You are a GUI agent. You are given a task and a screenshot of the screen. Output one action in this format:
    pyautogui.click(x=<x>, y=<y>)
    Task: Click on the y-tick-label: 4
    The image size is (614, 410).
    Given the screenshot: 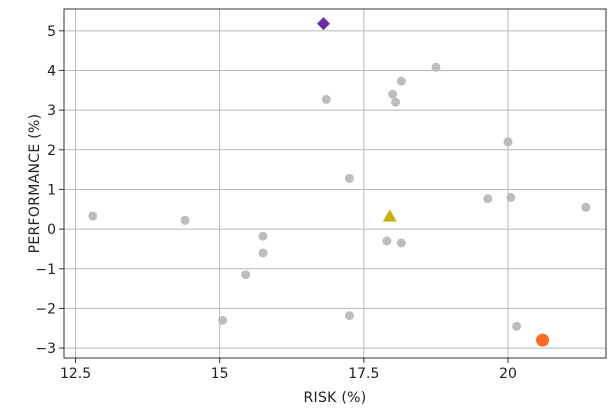 What is the action you would take?
    pyautogui.click(x=51, y=71)
    